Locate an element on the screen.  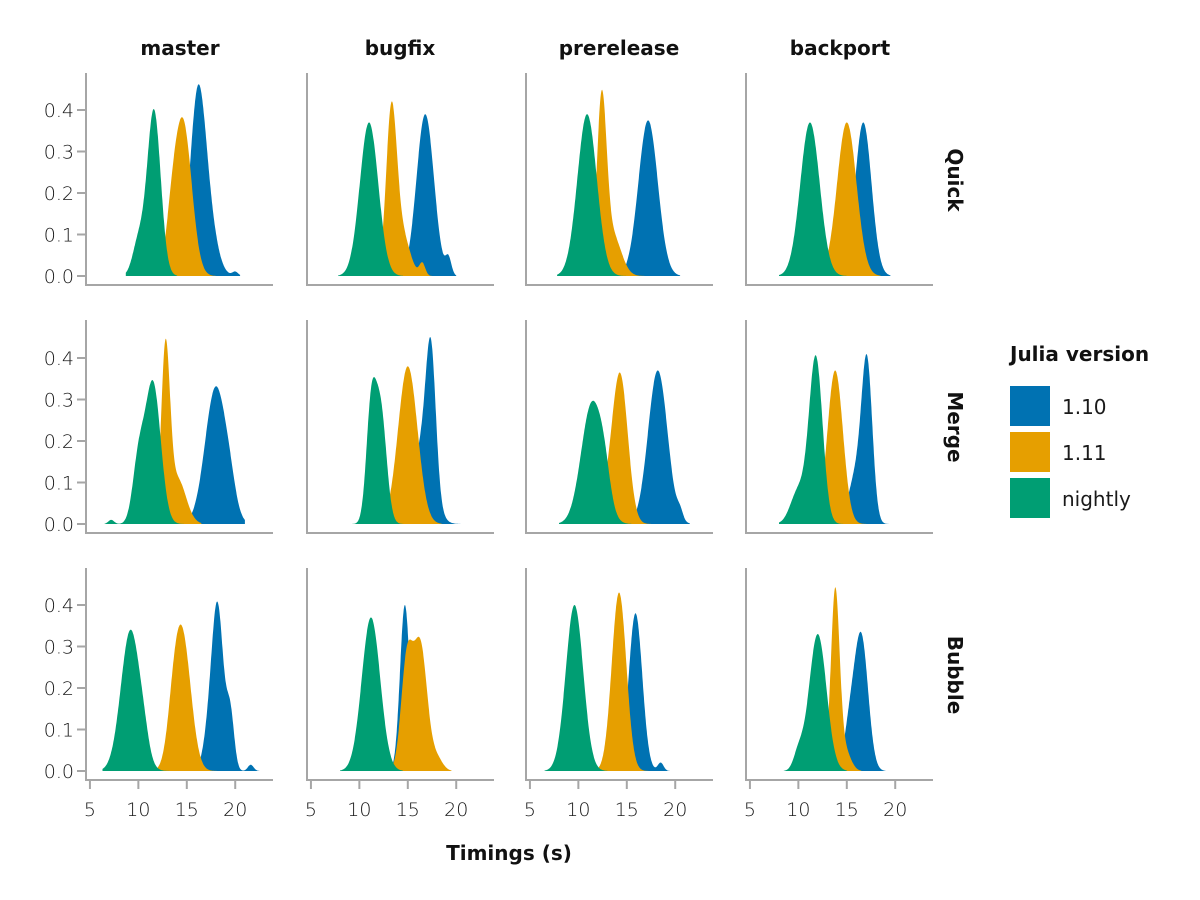
legend-label-1-11: 1.11 is located at coordinates (1084, 453).